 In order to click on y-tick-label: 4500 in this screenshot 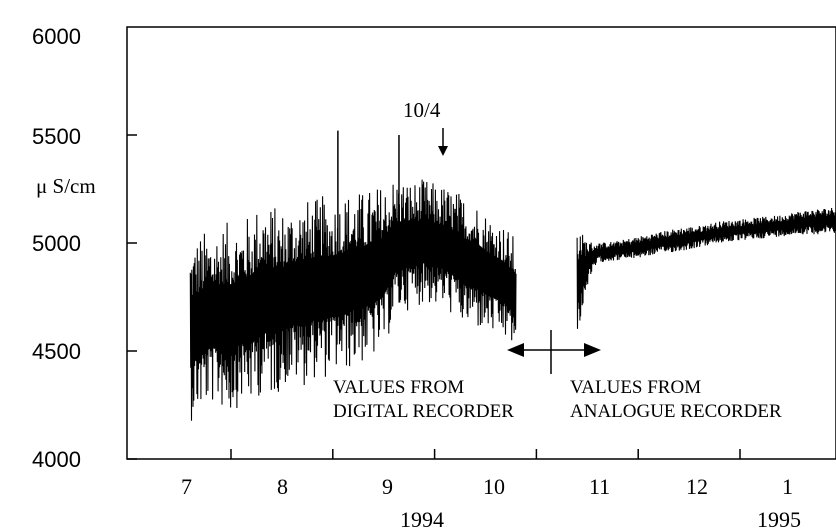, I will do `click(56, 351)`.